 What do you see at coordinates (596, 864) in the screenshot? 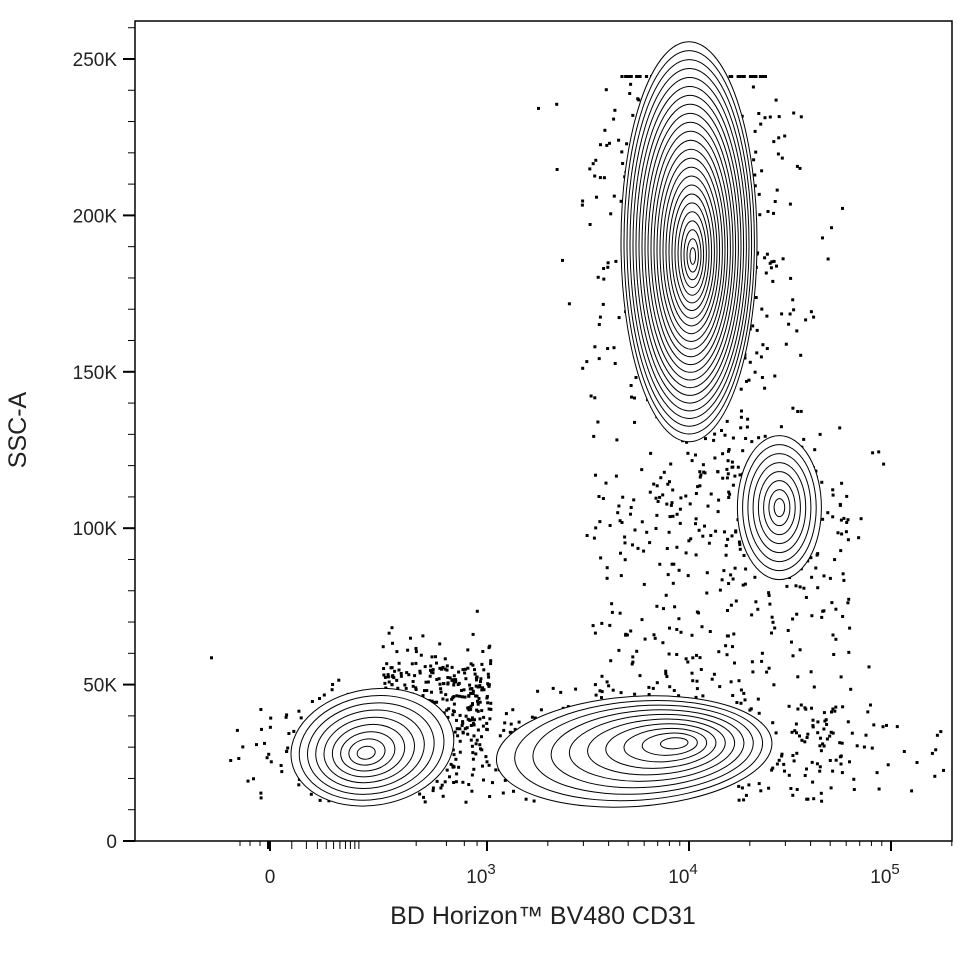
I see `x-axis: 0 103 104 105` at bounding box center [596, 864].